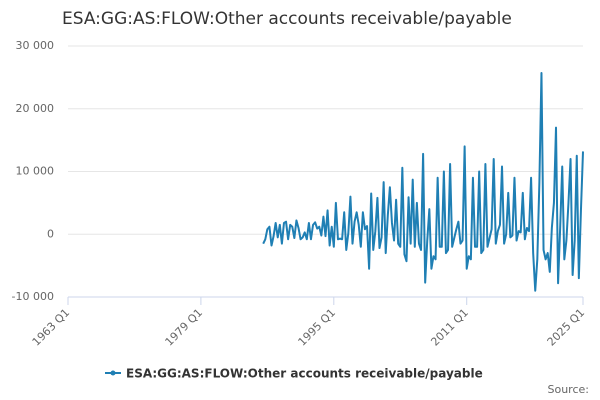 This screenshot has height=400, width=600. Describe the element at coordinates (113, 373) in the screenshot. I see `legend-marker` at that location.